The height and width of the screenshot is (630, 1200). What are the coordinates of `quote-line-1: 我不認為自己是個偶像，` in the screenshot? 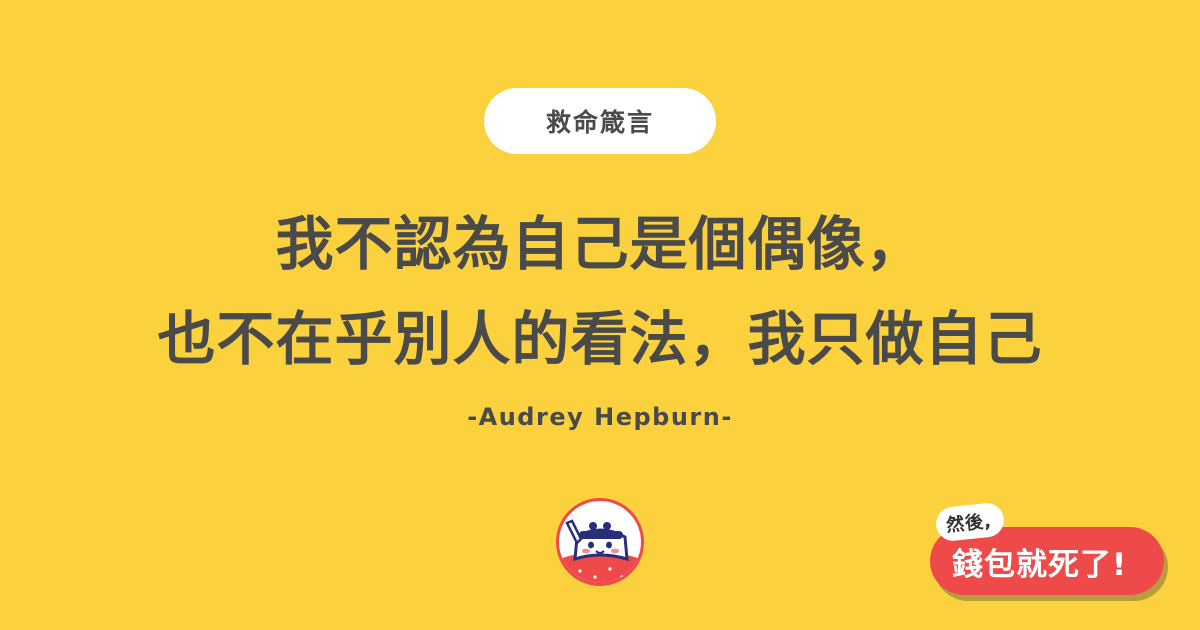 It's located at (600, 244).